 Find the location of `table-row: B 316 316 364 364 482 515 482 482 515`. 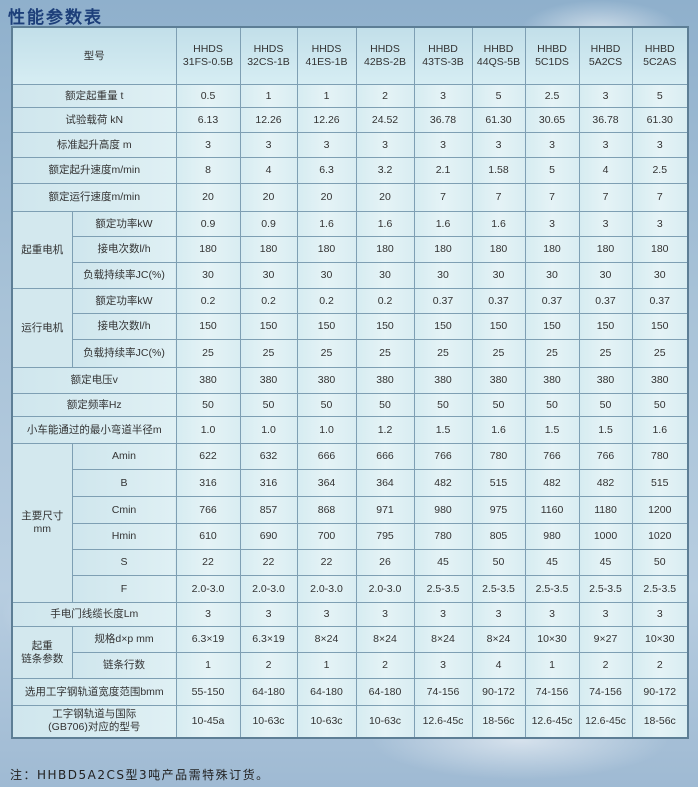

table-row: B 316 316 364 364 482 515 482 482 515 is located at coordinates (350, 483).